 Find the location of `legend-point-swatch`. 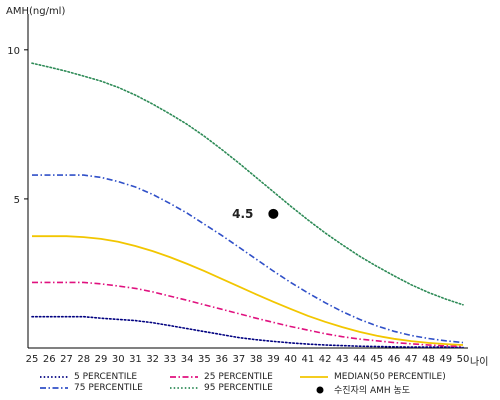

legend-point-swatch is located at coordinates (320, 389).